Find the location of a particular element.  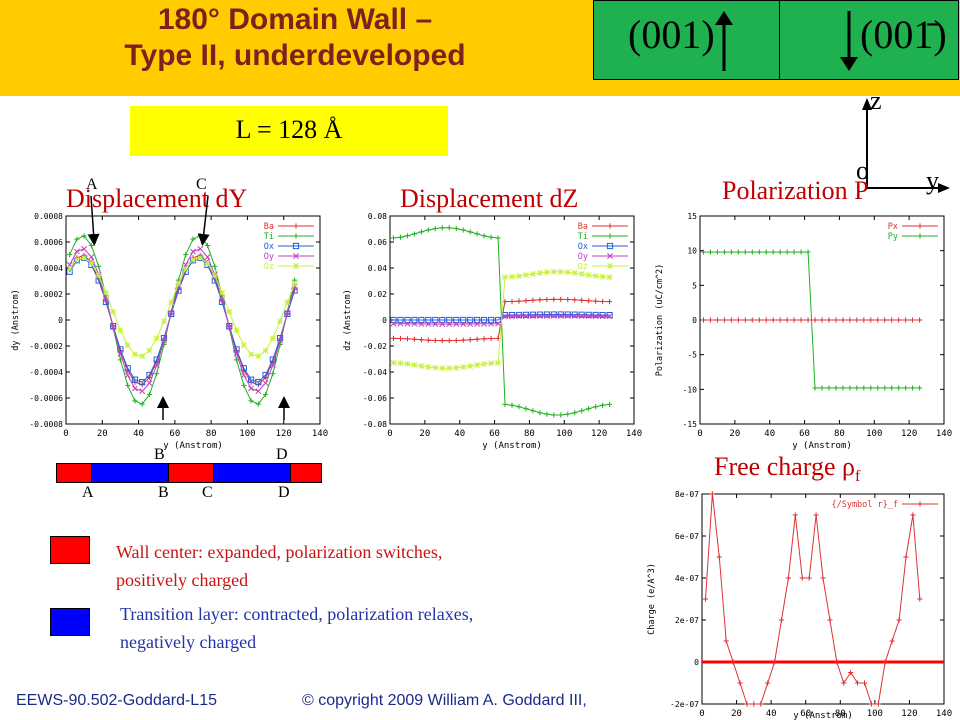

y-tick-label: -0.02 is located at coordinates (375, 346).